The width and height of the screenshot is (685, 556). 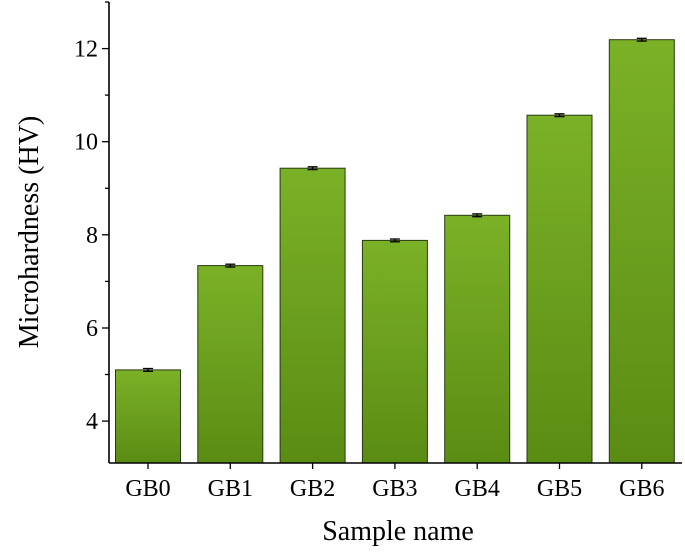 I want to click on error-bar-gb4, so click(x=477, y=215).